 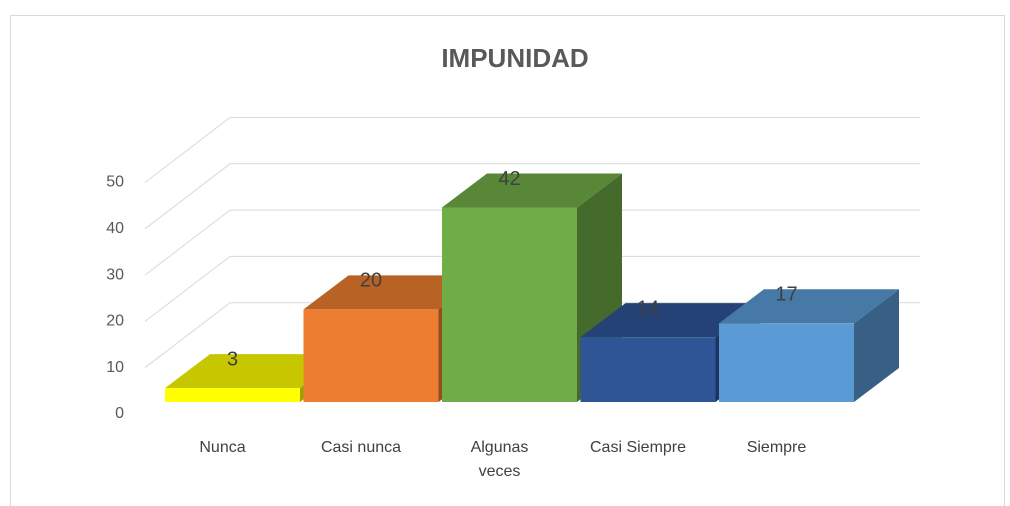 I want to click on y-tick-label: 30, so click(x=115, y=274).